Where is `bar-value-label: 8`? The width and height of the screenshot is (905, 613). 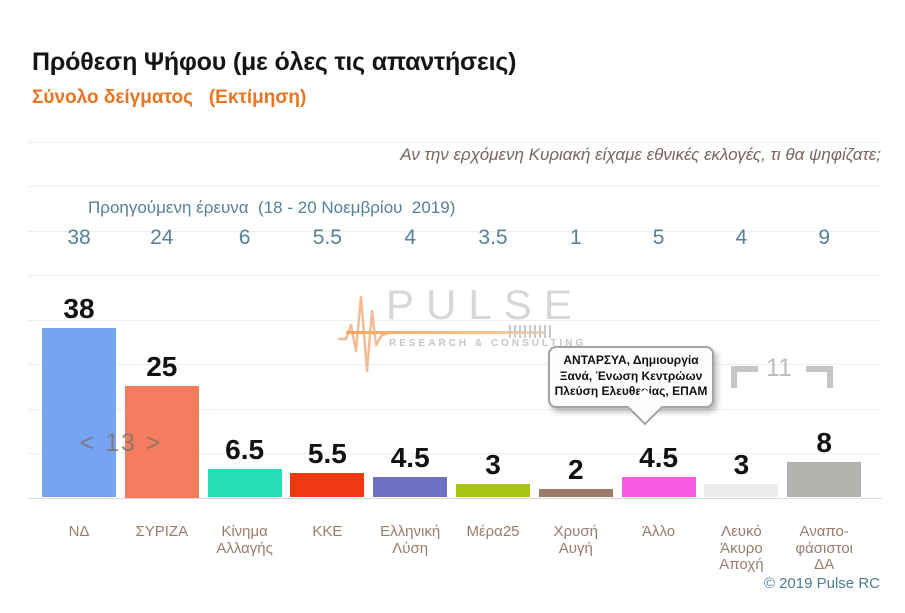 bar-value-label: 8 is located at coordinates (824, 442).